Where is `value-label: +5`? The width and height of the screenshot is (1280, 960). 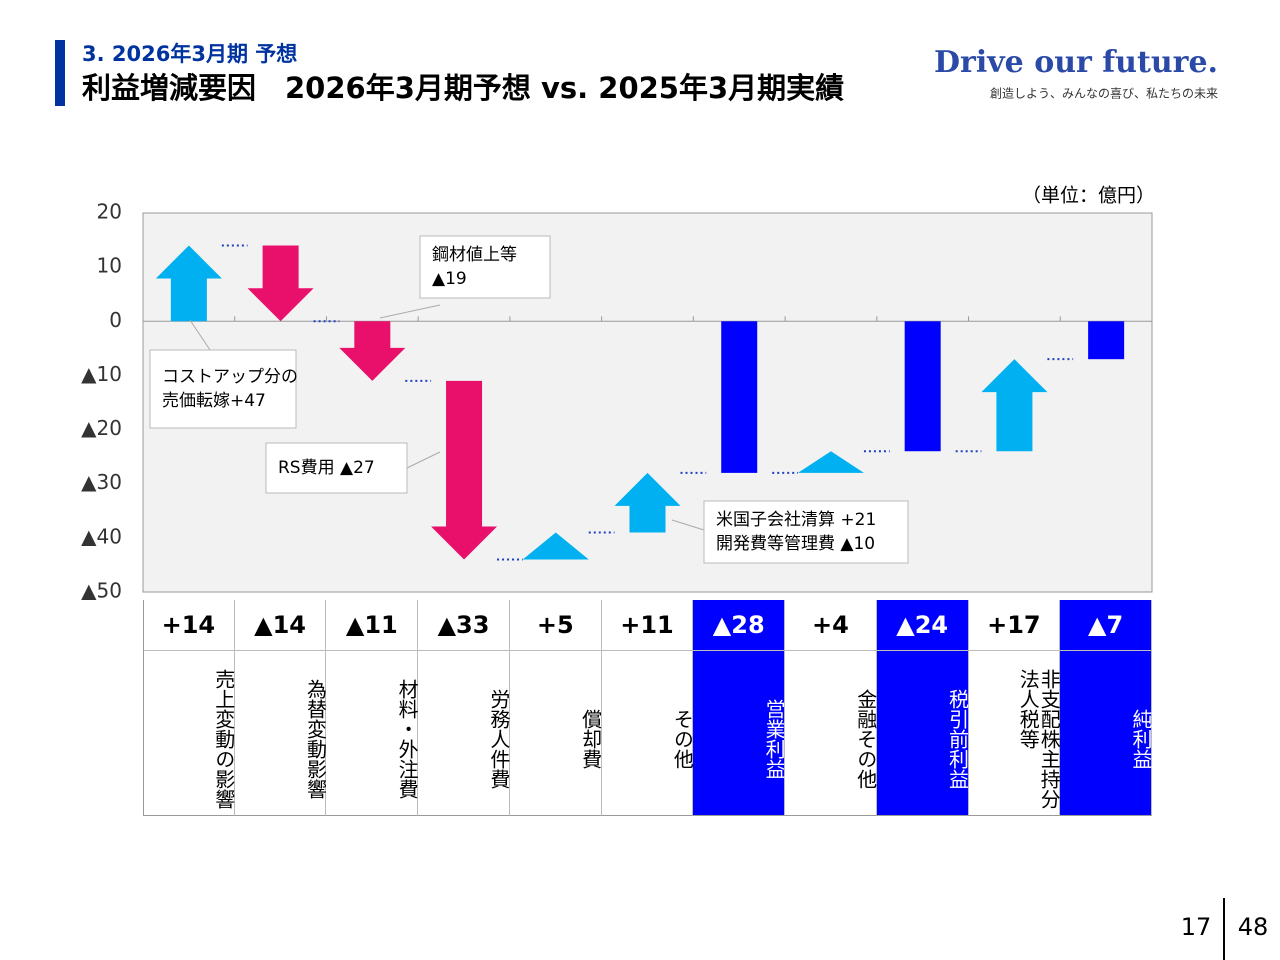 value-label: +5 is located at coordinates (555, 625).